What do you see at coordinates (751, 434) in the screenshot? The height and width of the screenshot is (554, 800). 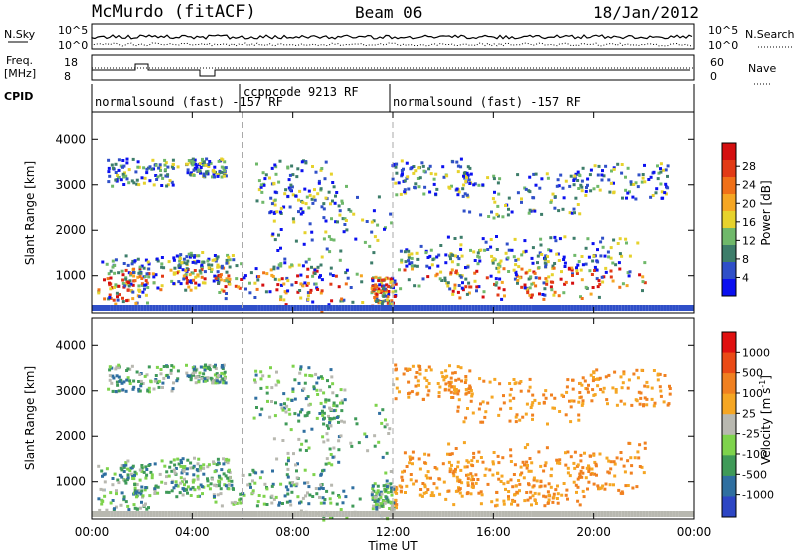 I see `colorbar-tick-label: -25` at bounding box center [751, 434].